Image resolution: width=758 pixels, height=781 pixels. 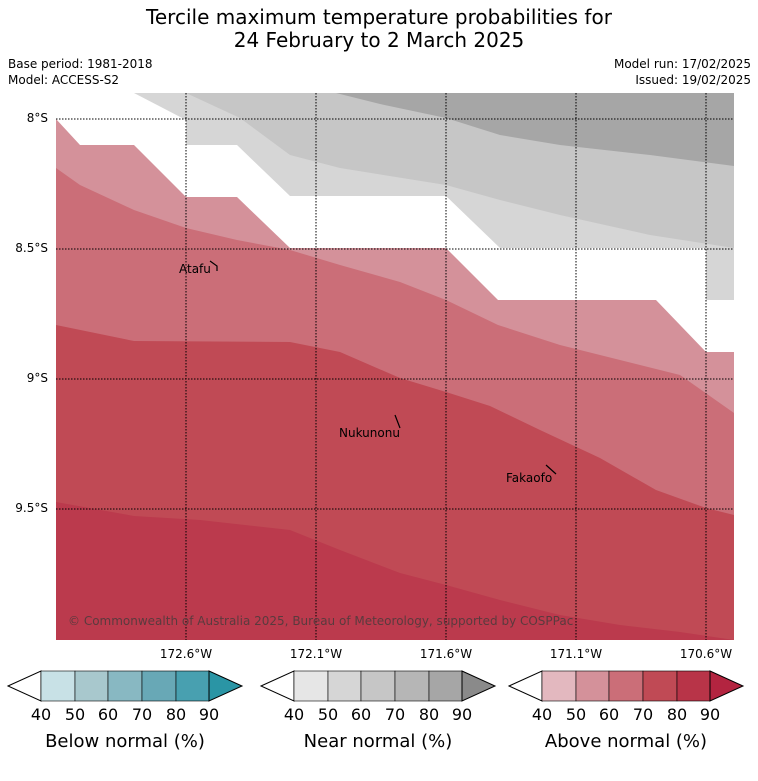 I want to click on lon-label-172-1w: 172.1°W, so click(x=316, y=654).